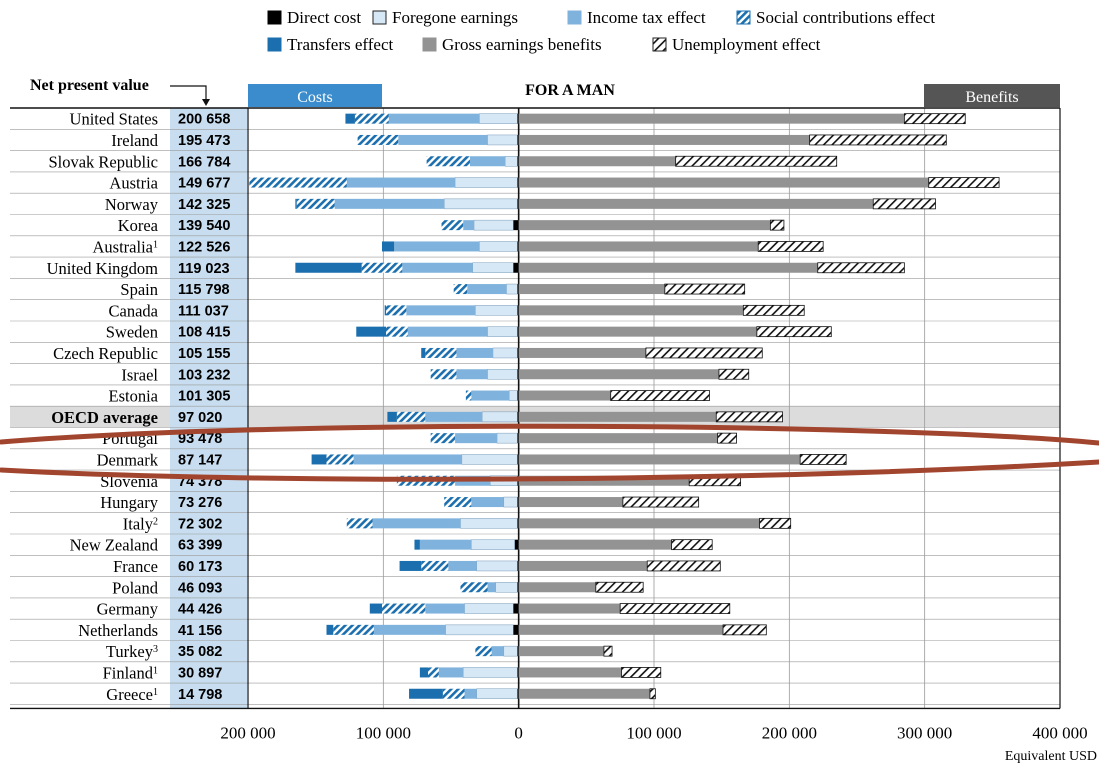 Image resolution: width=1099 pixels, height=765 pixels. What do you see at coordinates (132, 694) in the screenshot?
I see `country-label: Greece1` at bounding box center [132, 694].